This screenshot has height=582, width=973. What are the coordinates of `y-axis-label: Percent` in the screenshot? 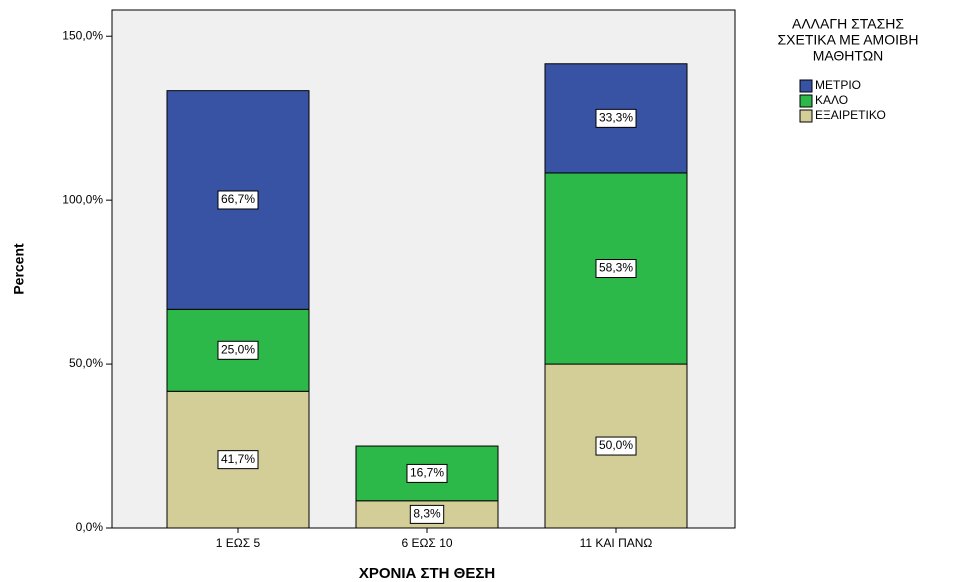 It's located at (19, 269).